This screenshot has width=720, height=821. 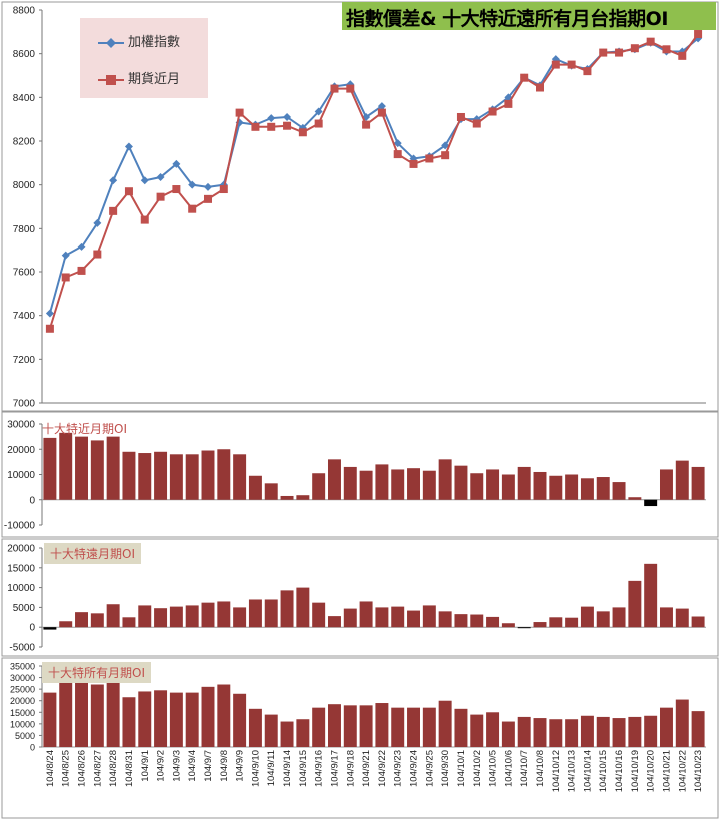 I want to click on x-tick-label: 104/9/11, so click(x=271, y=768).